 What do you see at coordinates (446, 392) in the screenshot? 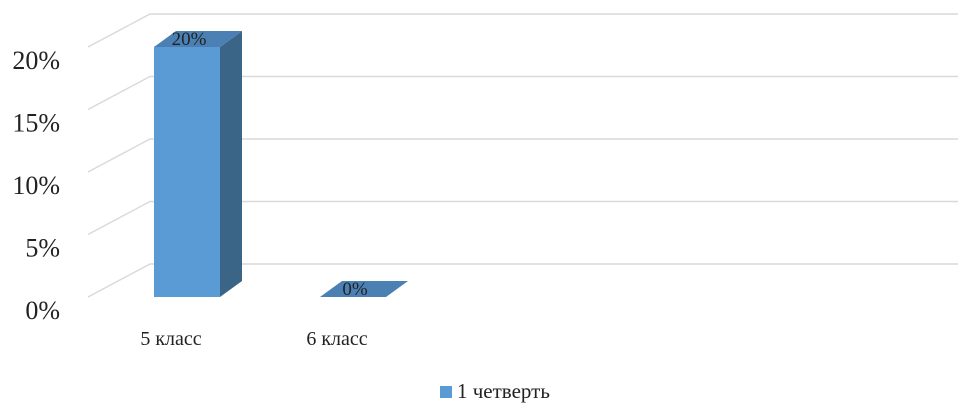
I see `legend-swatch` at bounding box center [446, 392].